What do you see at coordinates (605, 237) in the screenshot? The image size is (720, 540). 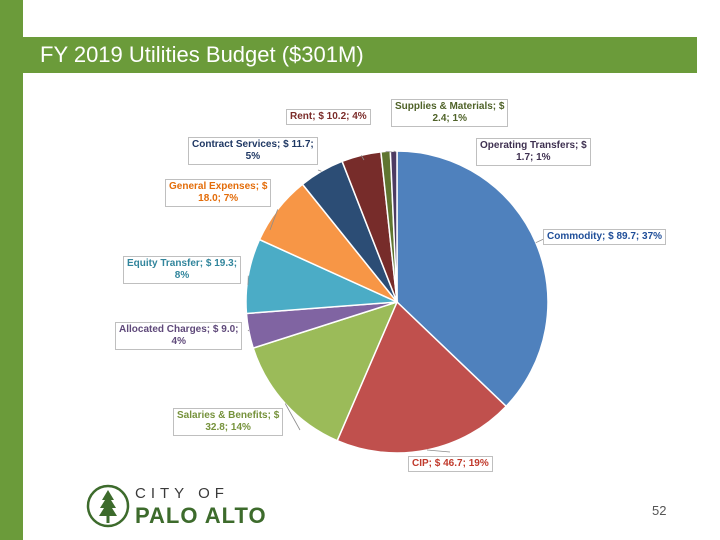 I see `data-label-commodity: Commodity; $ 89.7; 37%` at bounding box center [605, 237].